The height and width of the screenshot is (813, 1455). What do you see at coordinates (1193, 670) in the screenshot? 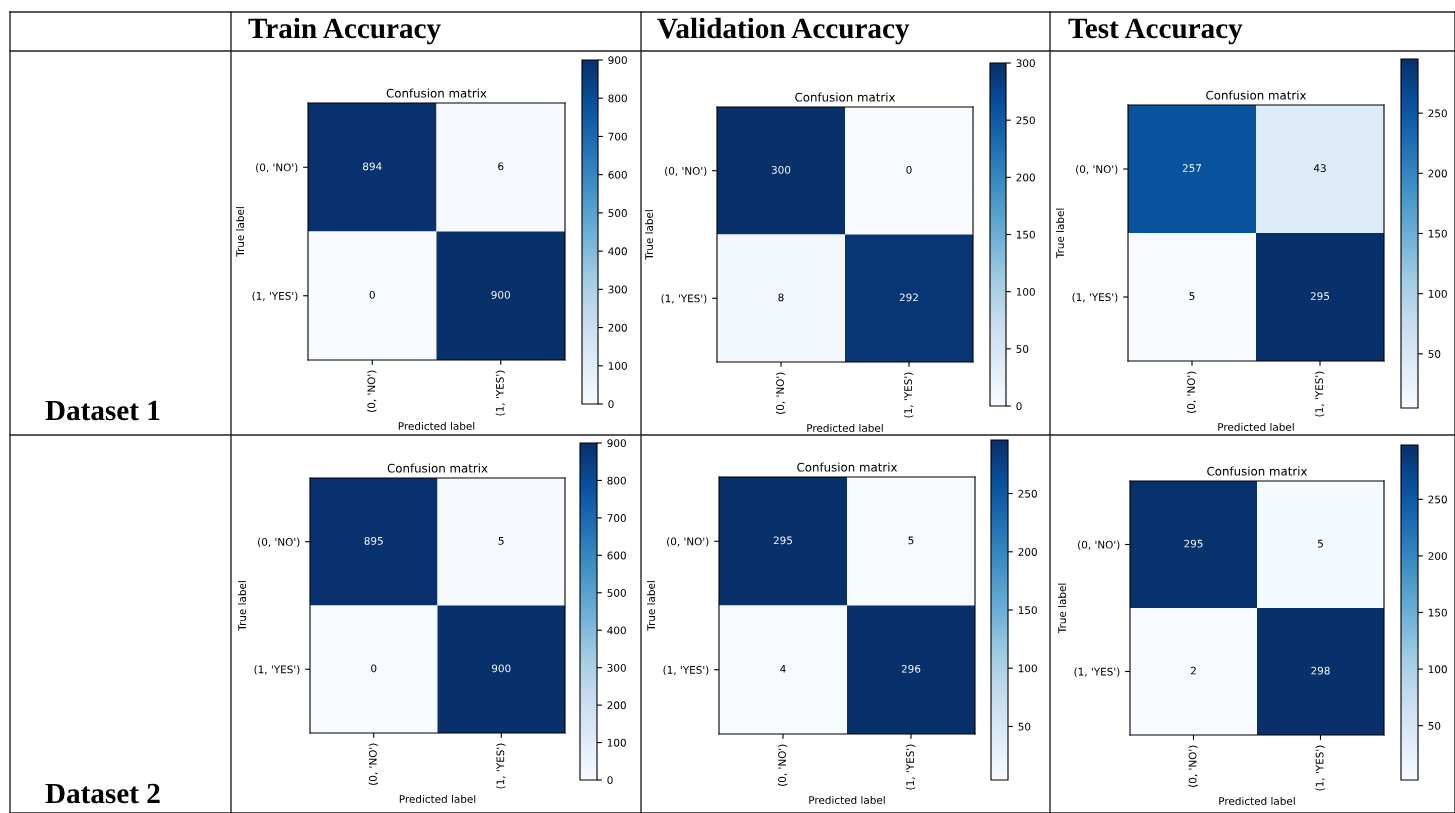
I see `data-label: 2` at bounding box center [1193, 670].